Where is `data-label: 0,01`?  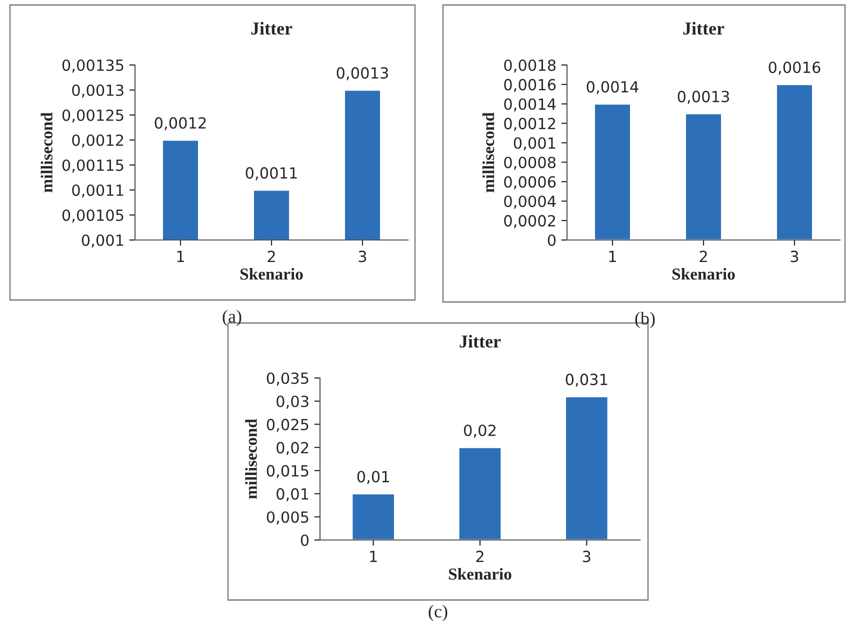 data-label: 0,01 is located at coordinates (373, 477).